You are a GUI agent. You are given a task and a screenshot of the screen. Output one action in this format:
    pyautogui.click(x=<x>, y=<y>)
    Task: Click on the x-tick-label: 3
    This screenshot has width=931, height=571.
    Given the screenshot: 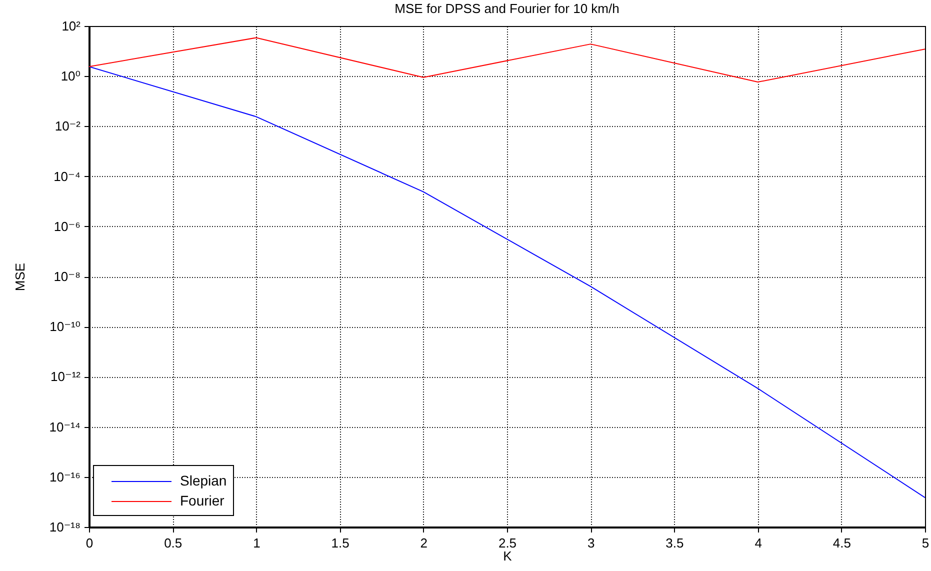 What is the action you would take?
    pyautogui.click(x=591, y=543)
    